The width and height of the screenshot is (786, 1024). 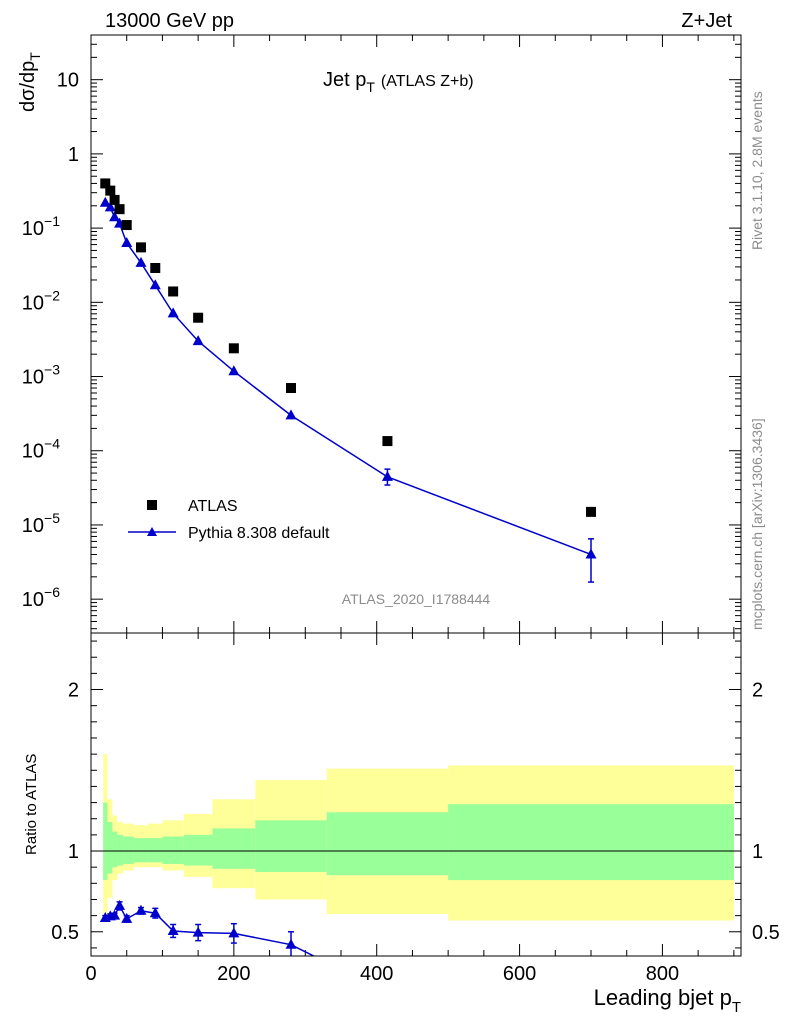 What do you see at coordinates (766, 933) in the screenshot?
I see `ratio-y-tick-label-right: 0.5` at bounding box center [766, 933].